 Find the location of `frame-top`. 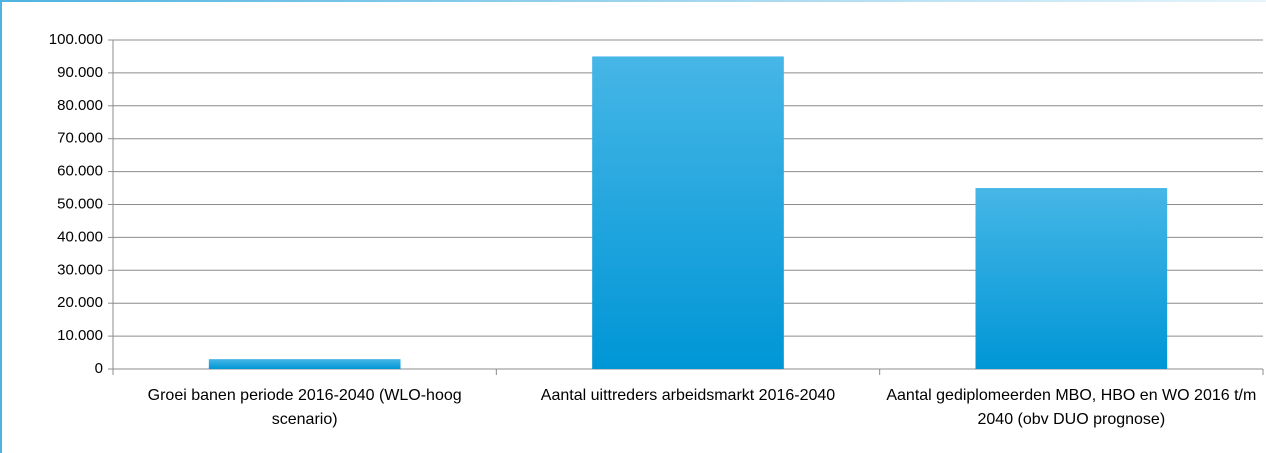

frame-top is located at coordinates (633, 1).